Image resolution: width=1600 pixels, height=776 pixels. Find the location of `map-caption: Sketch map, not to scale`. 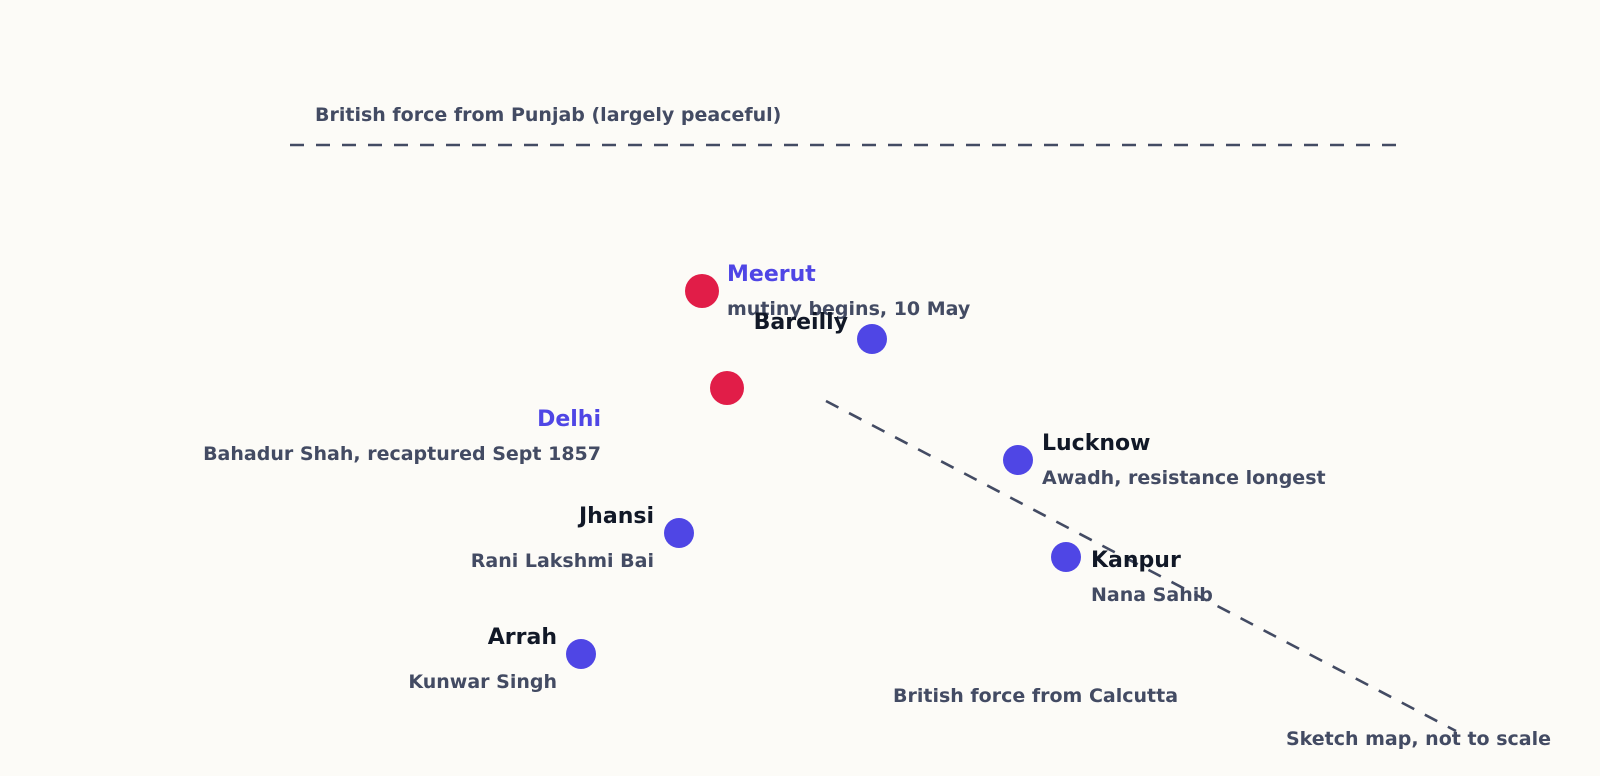

map-caption: Sketch map, not to scale is located at coordinates (1418, 739).